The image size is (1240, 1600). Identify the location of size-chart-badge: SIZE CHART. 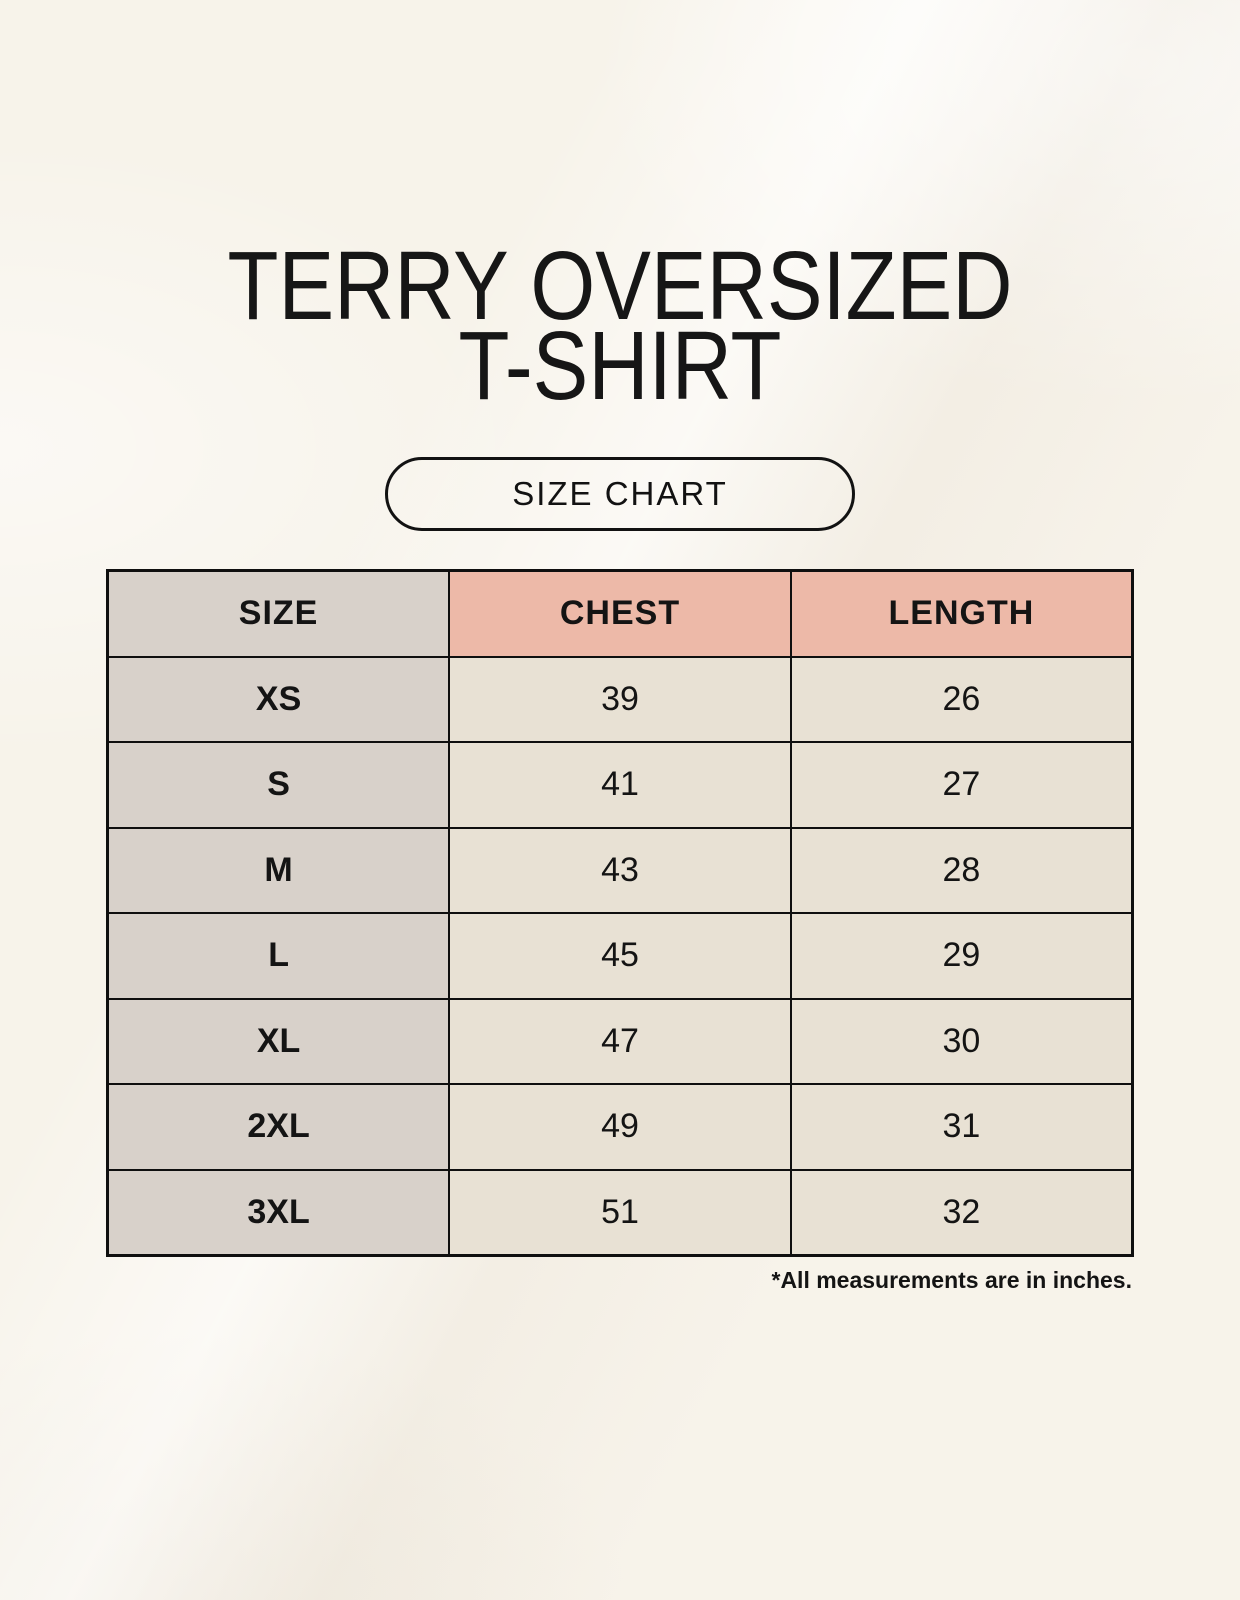
(620, 494).